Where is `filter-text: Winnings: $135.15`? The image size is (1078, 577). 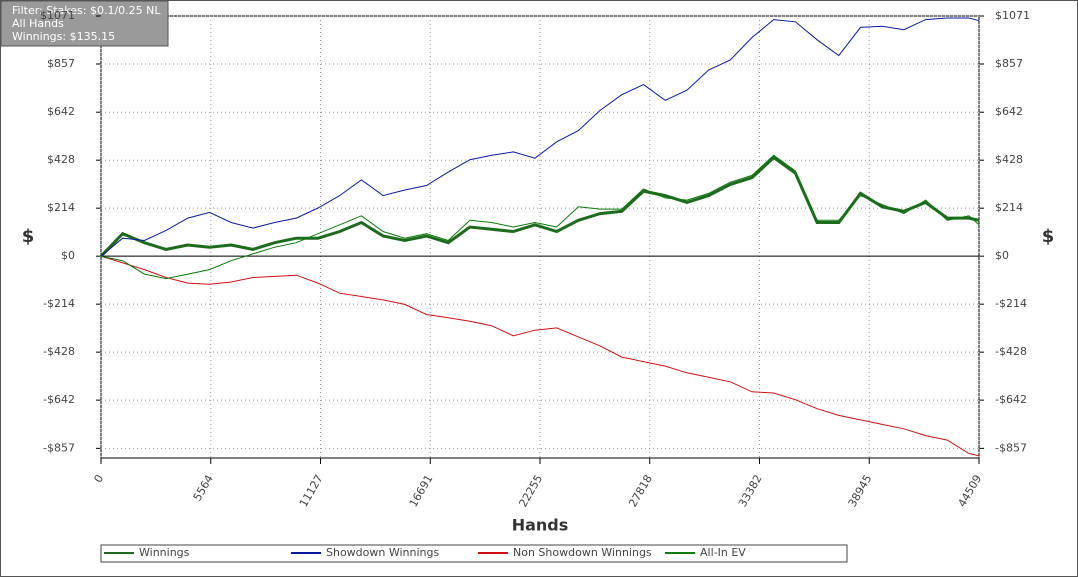
filter-text: Winnings: $135.15 is located at coordinates (63, 36).